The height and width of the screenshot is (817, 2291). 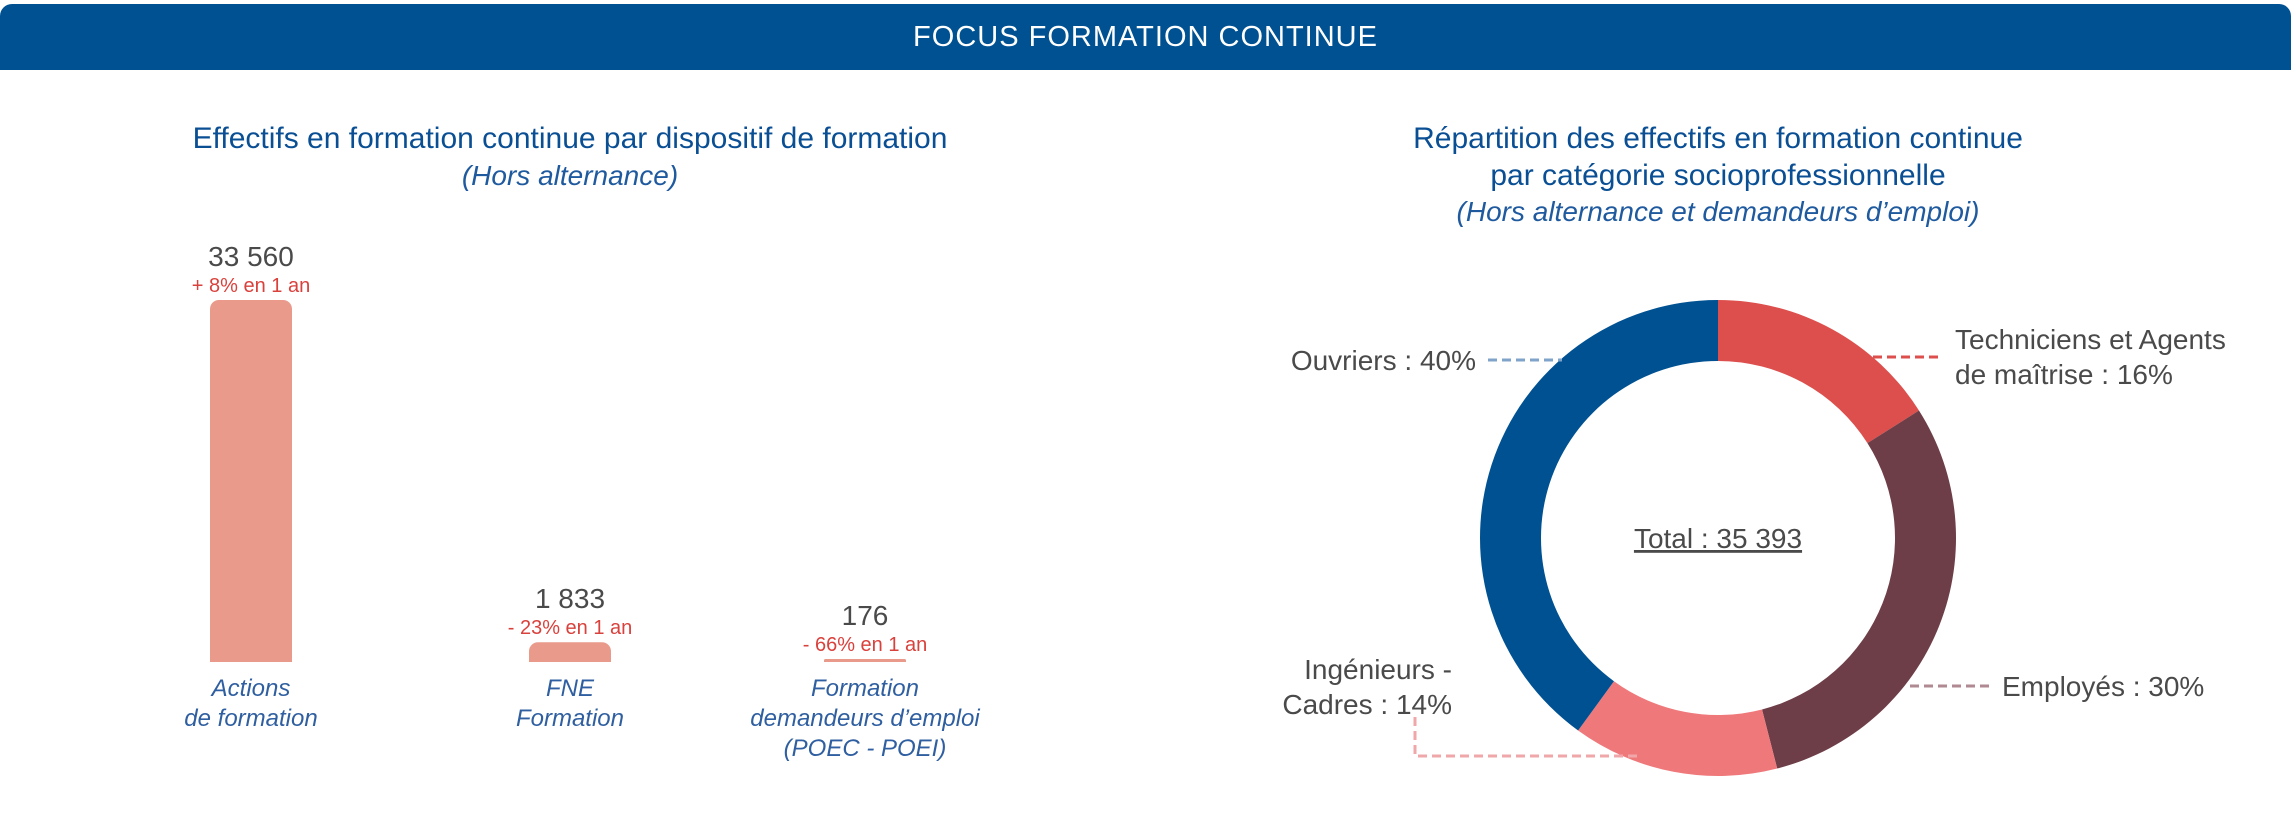 What do you see at coordinates (865, 718) in the screenshot?
I see `bar-category-label-2-1: demandeurs d’emploi` at bounding box center [865, 718].